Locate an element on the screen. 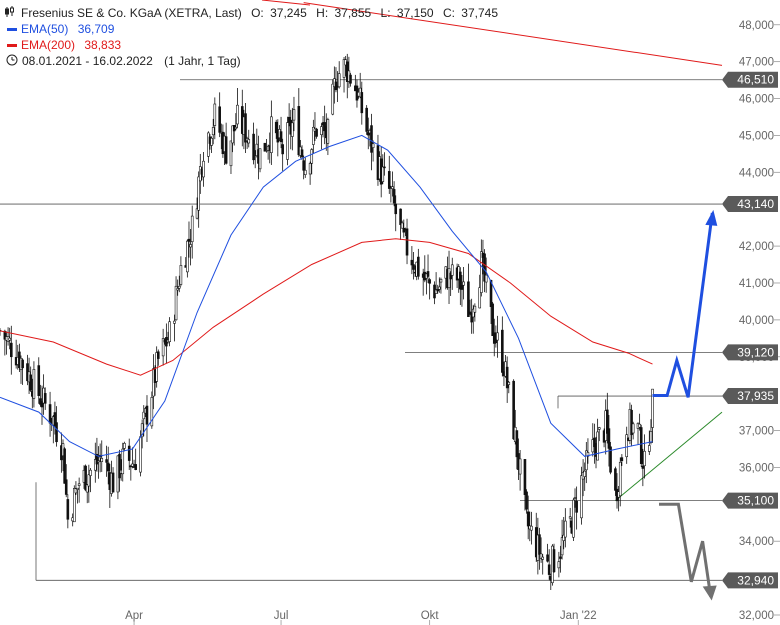 Image resolution: width=780 pixels, height=625 pixels. date-range: 08.01.2021 - 16.02.2022 is located at coordinates (87, 61).